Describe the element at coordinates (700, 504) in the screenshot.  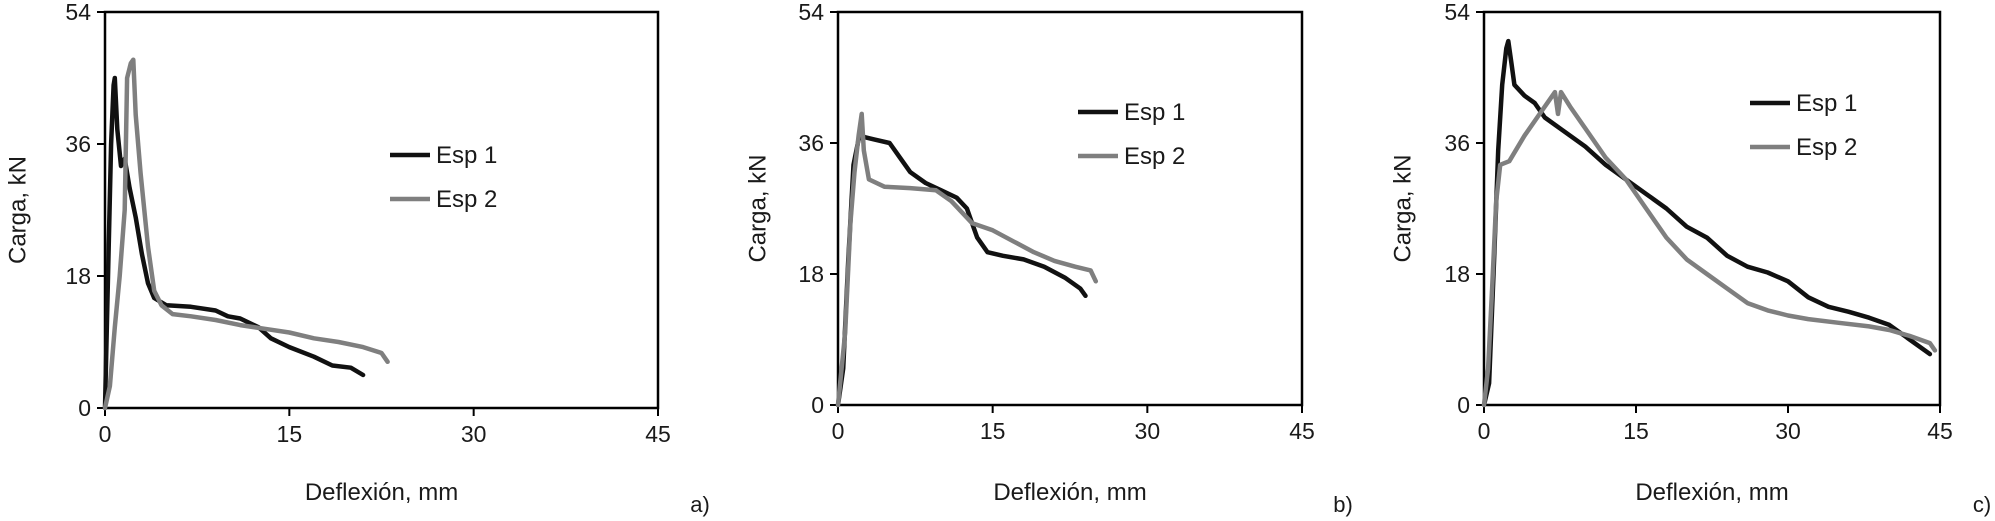
I see `panel-letter: a)` at that location.